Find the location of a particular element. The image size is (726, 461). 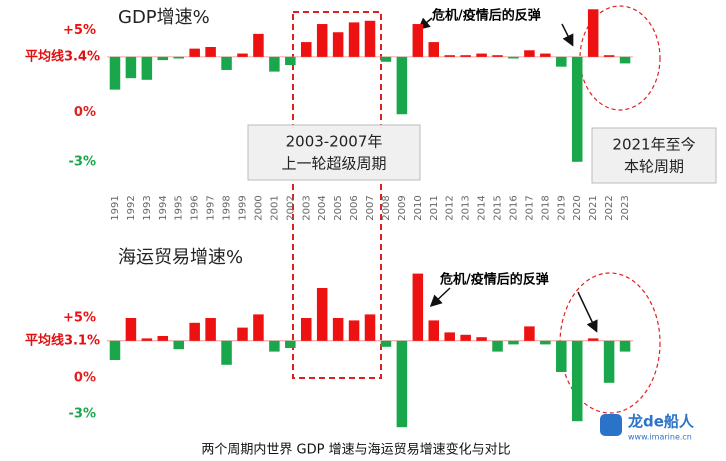

x-tick-label: 1993 is located at coordinates (147, 207).